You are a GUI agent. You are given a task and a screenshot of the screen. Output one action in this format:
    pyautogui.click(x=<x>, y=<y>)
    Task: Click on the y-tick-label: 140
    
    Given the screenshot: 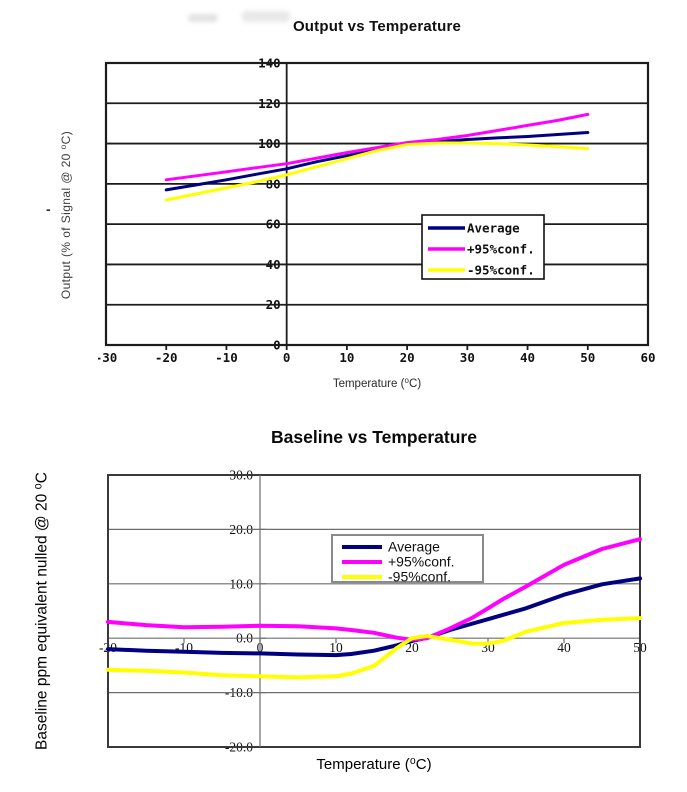 What is the action you would take?
    pyautogui.click(x=269, y=64)
    